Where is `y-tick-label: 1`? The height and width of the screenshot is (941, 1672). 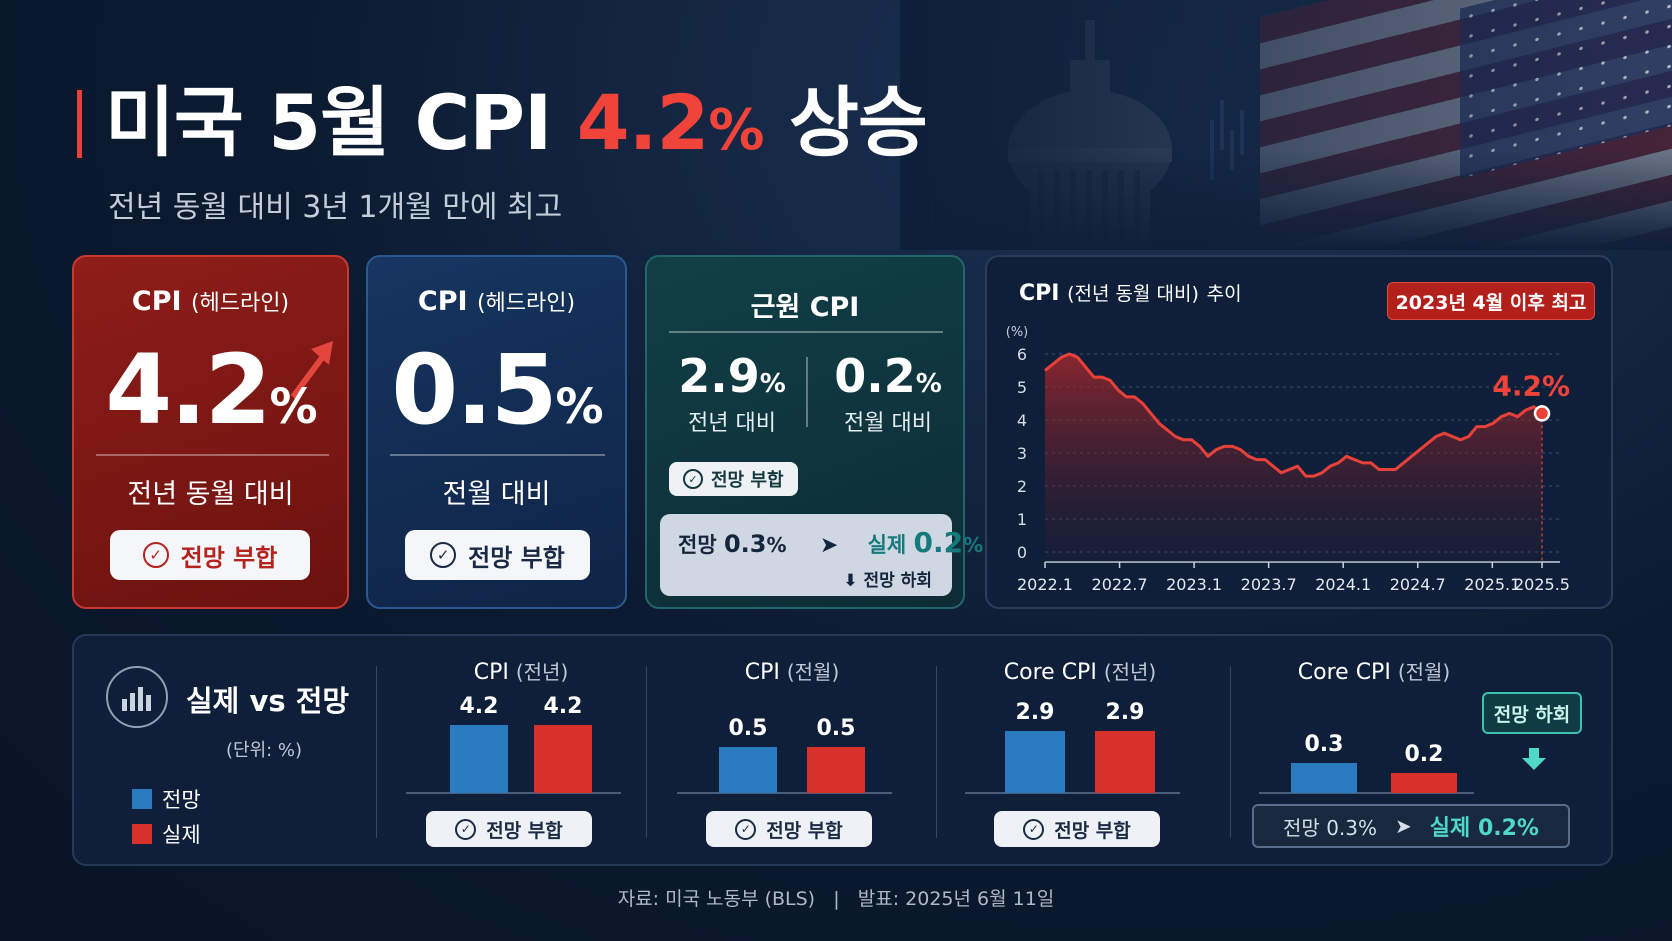
y-tick-label: 1 is located at coordinates (1022, 519).